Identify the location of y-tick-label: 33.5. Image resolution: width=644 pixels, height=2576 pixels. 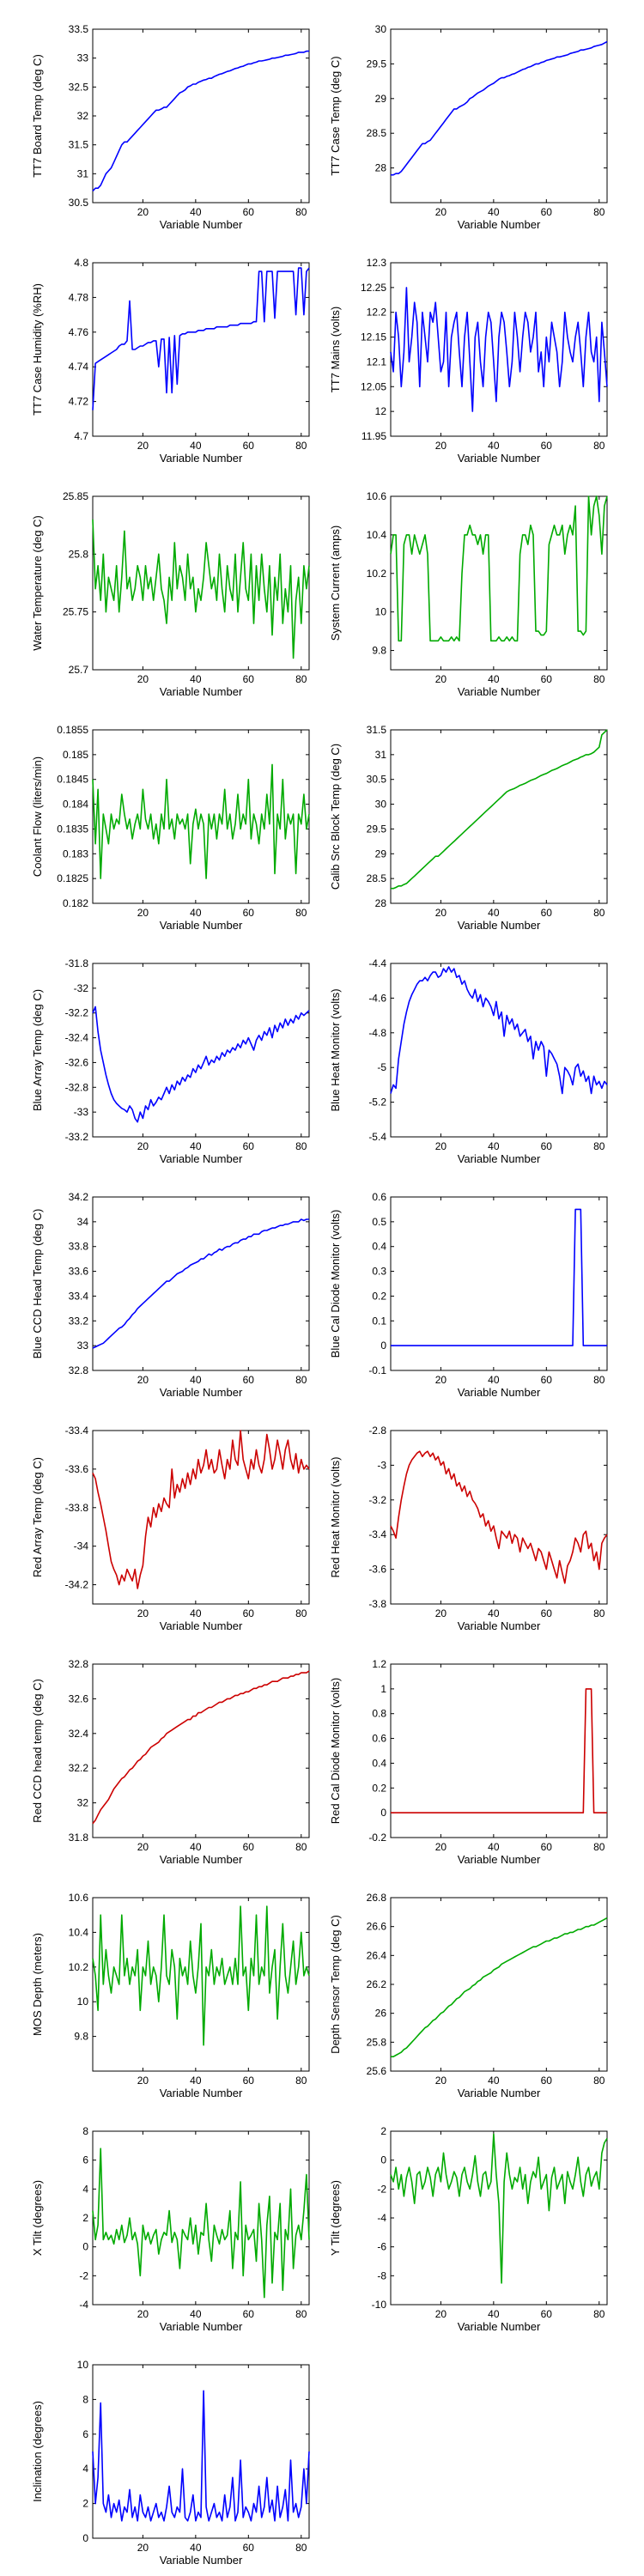
(79, 29).